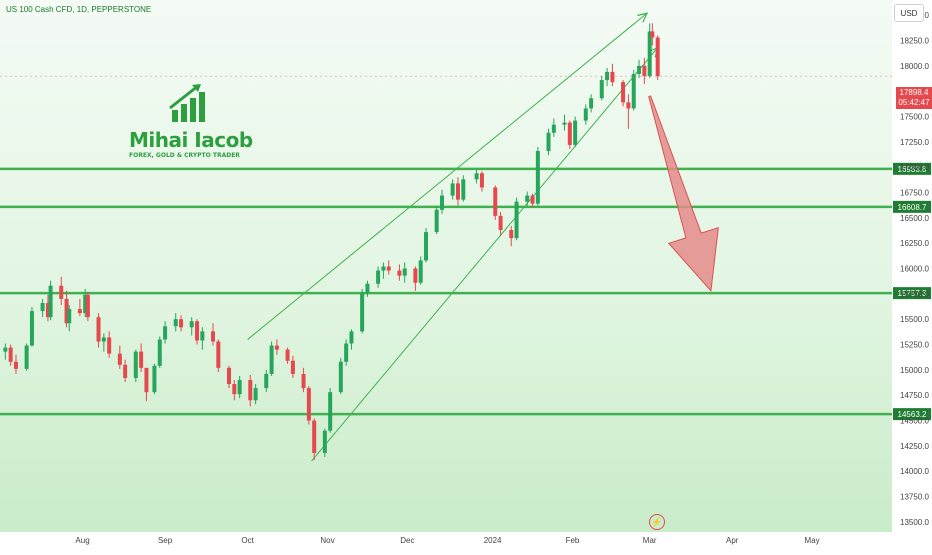  What do you see at coordinates (683, 193) in the screenshot?
I see `projection-arrow` at bounding box center [683, 193].